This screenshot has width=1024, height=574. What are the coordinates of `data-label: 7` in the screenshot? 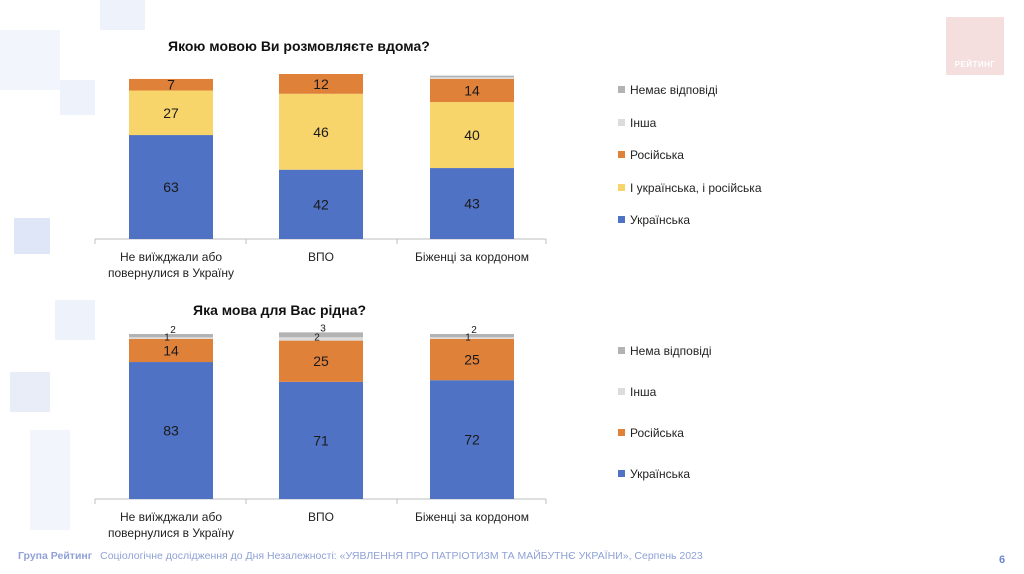 It's located at (171, 85).